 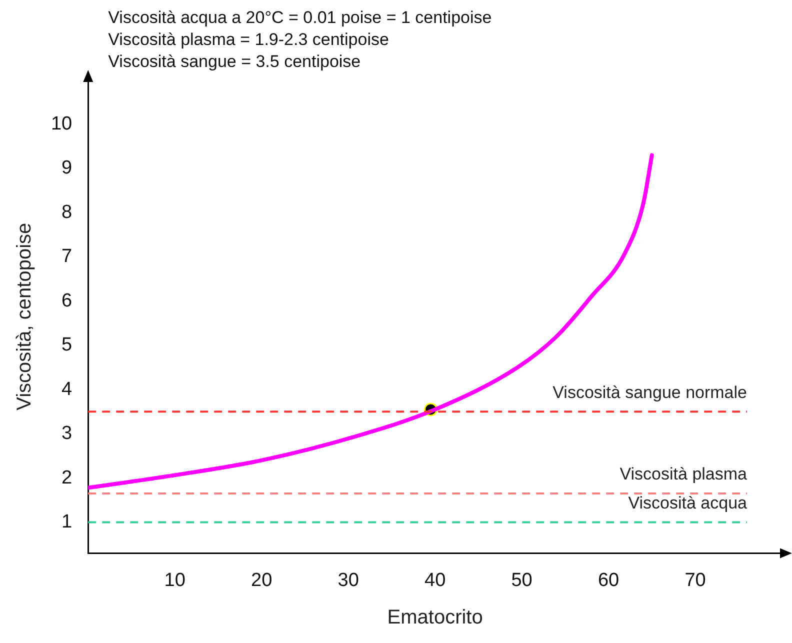 What do you see at coordinates (609, 580) in the screenshot?
I see `x-tick-label: 60` at bounding box center [609, 580].